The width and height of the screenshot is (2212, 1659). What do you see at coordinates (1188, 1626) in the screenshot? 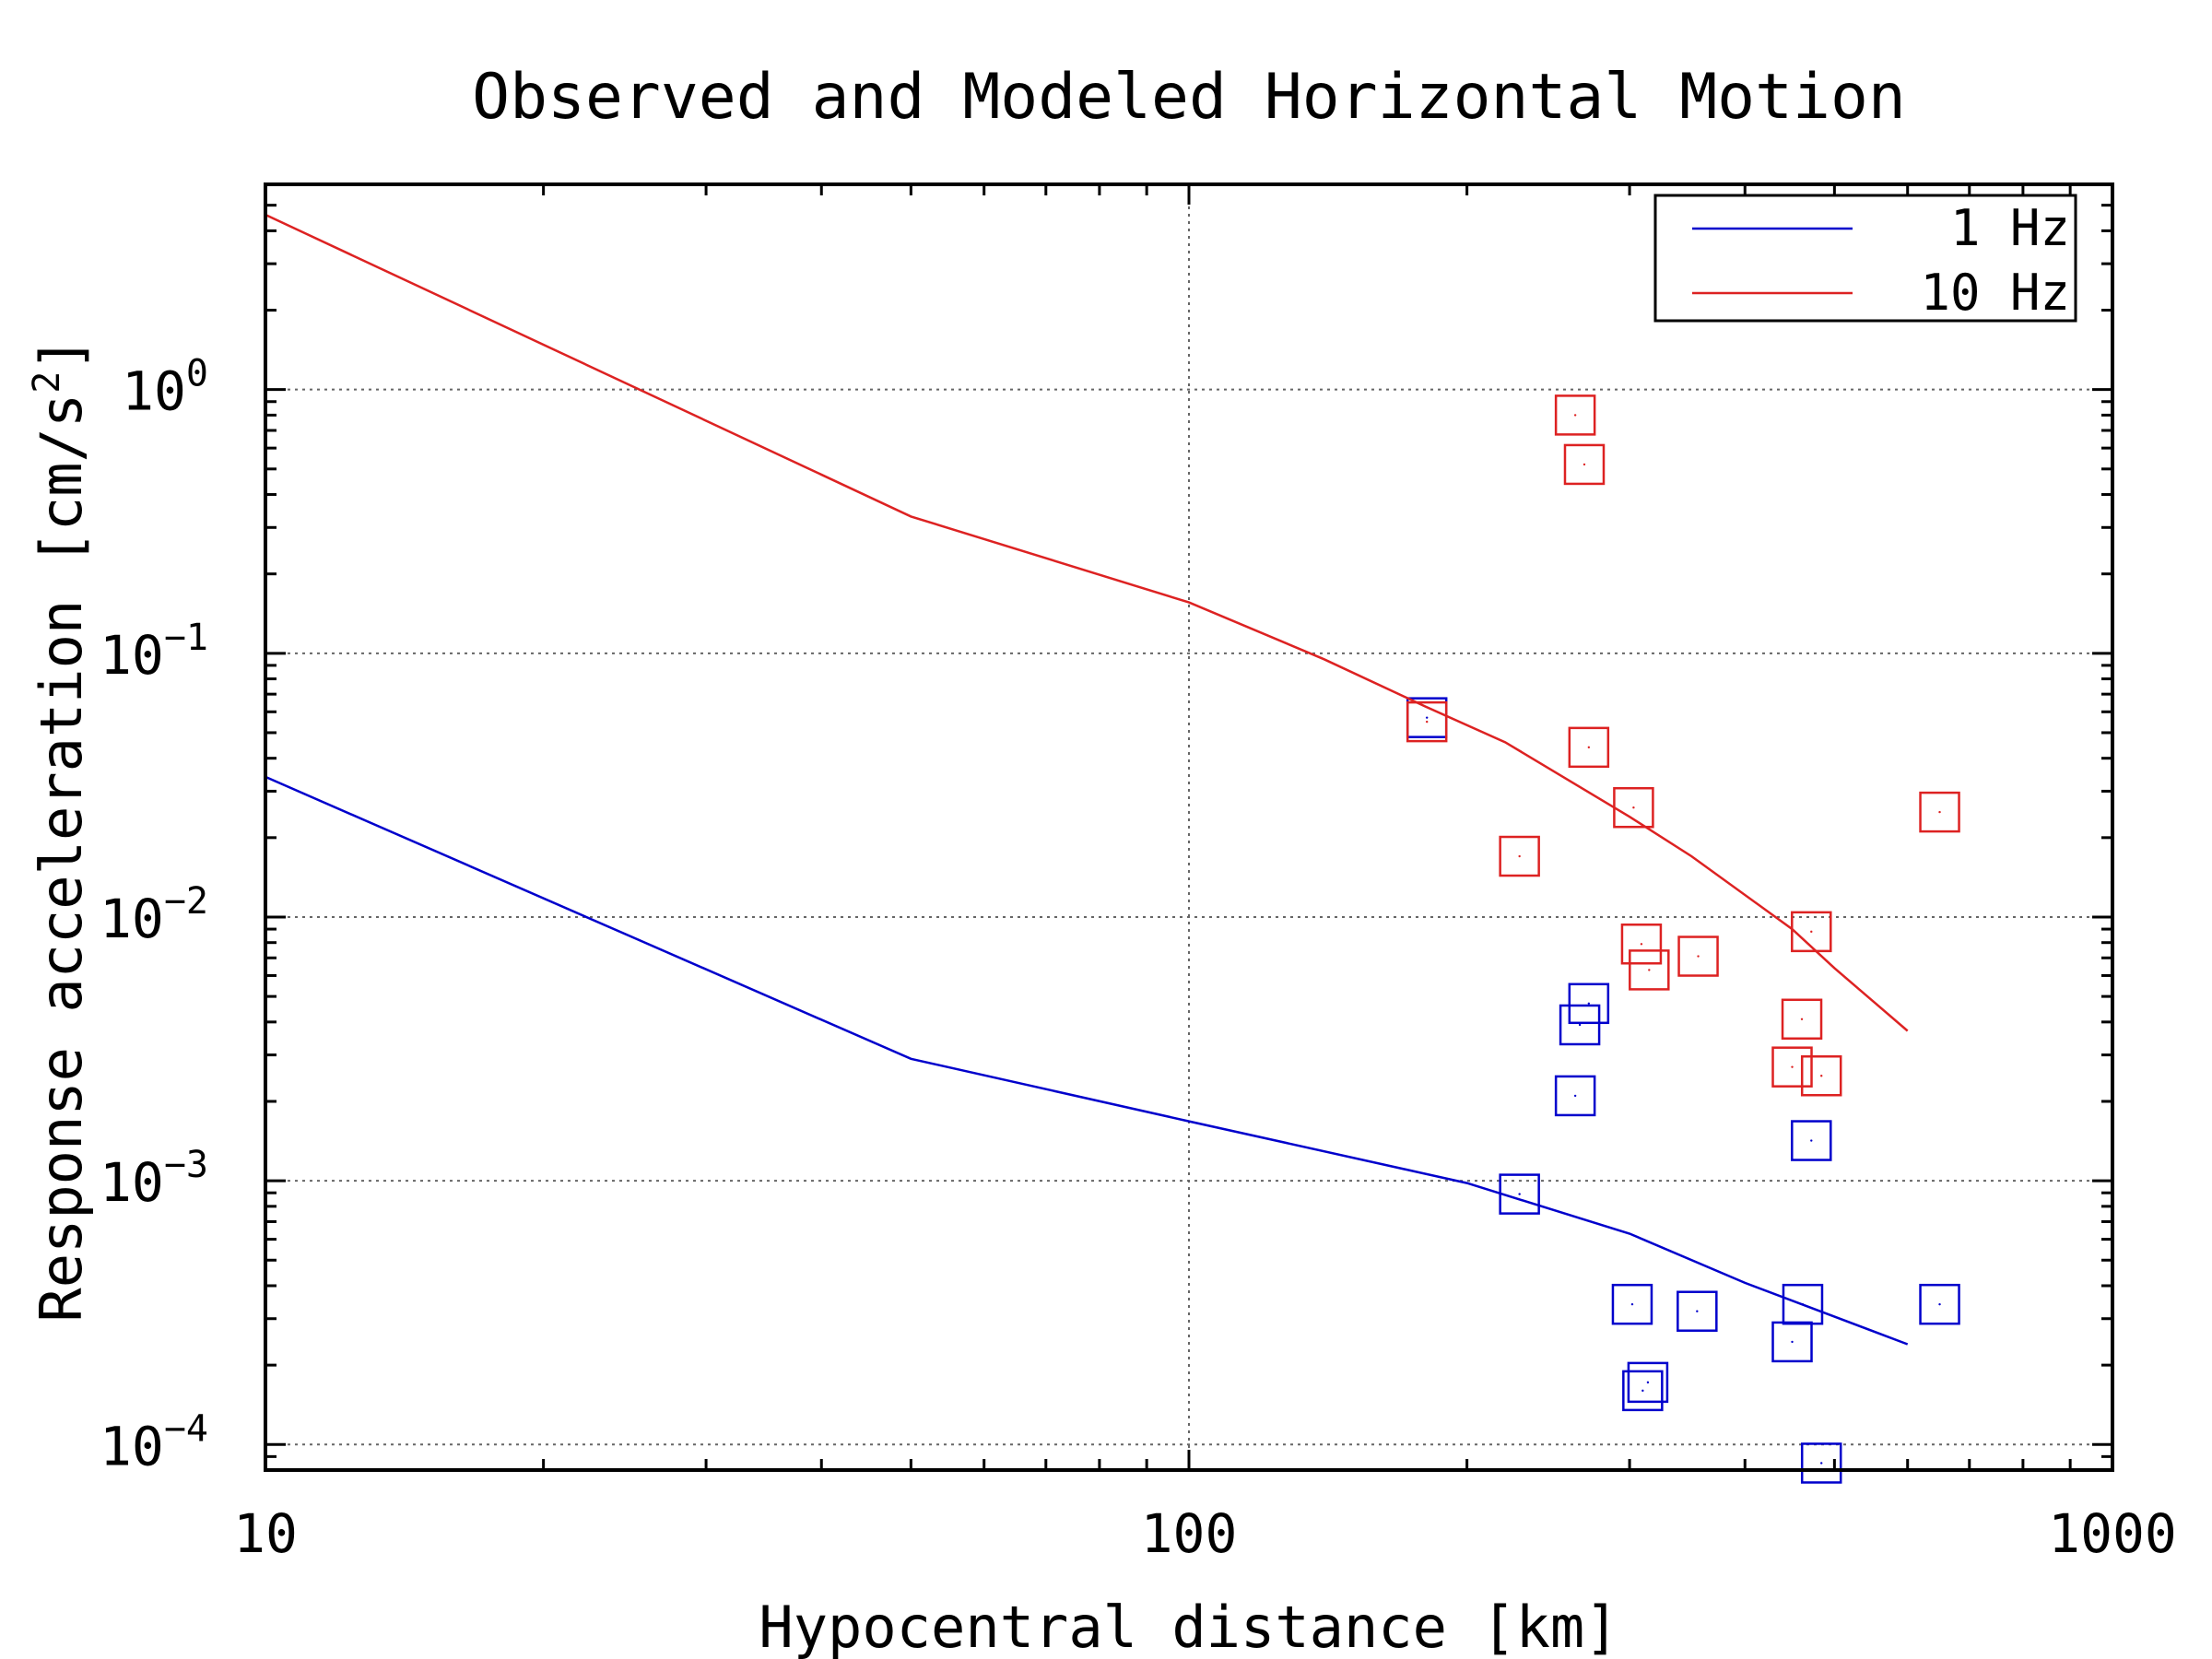
I see `x-axis-label: Hypocentral distance [km]` at bounding box center [1188, 1626].